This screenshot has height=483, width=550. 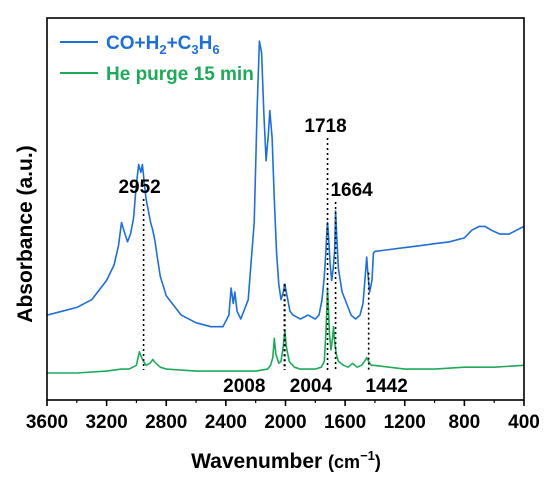 I want to click on x-tick-label-2800: 2800, so click(x=166, y=422).